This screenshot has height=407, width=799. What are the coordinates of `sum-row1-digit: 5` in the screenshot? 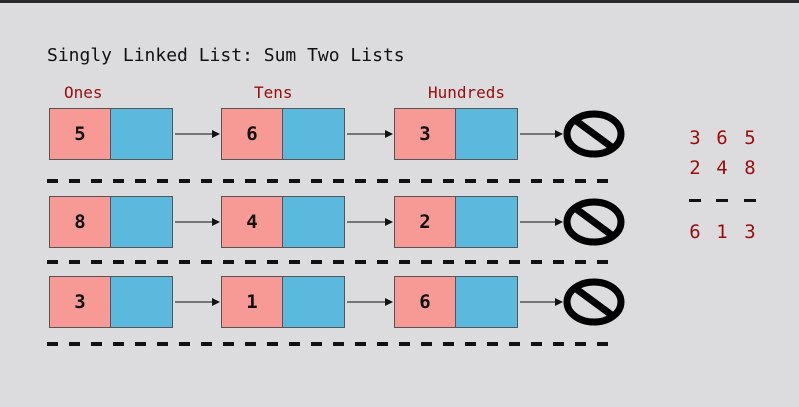 It's located at (750, 138).